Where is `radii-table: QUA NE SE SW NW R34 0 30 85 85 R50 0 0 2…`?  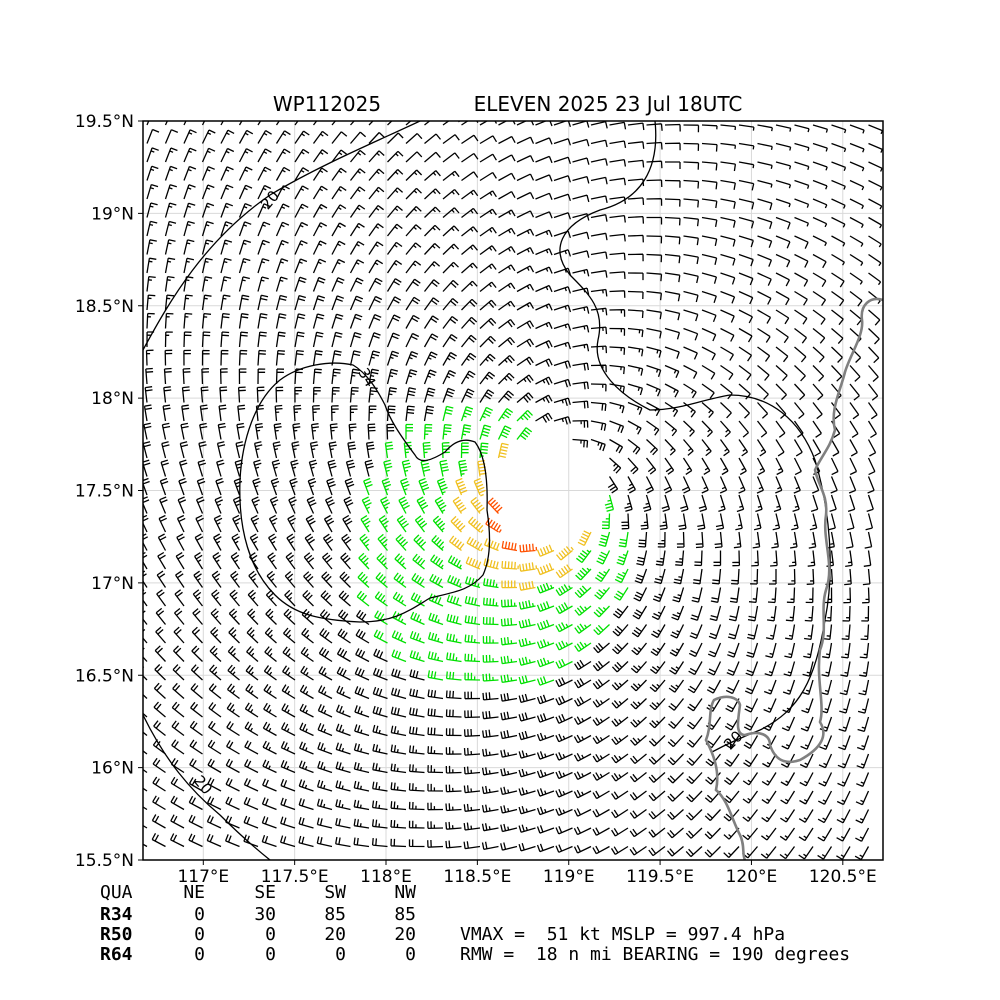
radii-table: QUA NE SE SW NW R34 0 30 85 85 R50 0 0 2… is located at coordinates (258, 923).